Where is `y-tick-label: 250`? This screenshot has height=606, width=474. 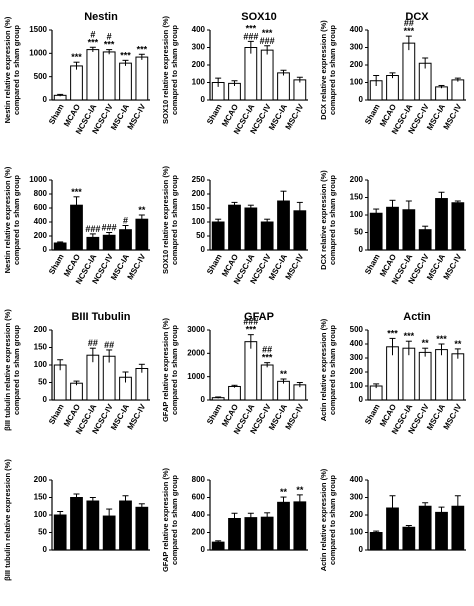
y-tick-label: 250 is located at coordinates (199, 179).